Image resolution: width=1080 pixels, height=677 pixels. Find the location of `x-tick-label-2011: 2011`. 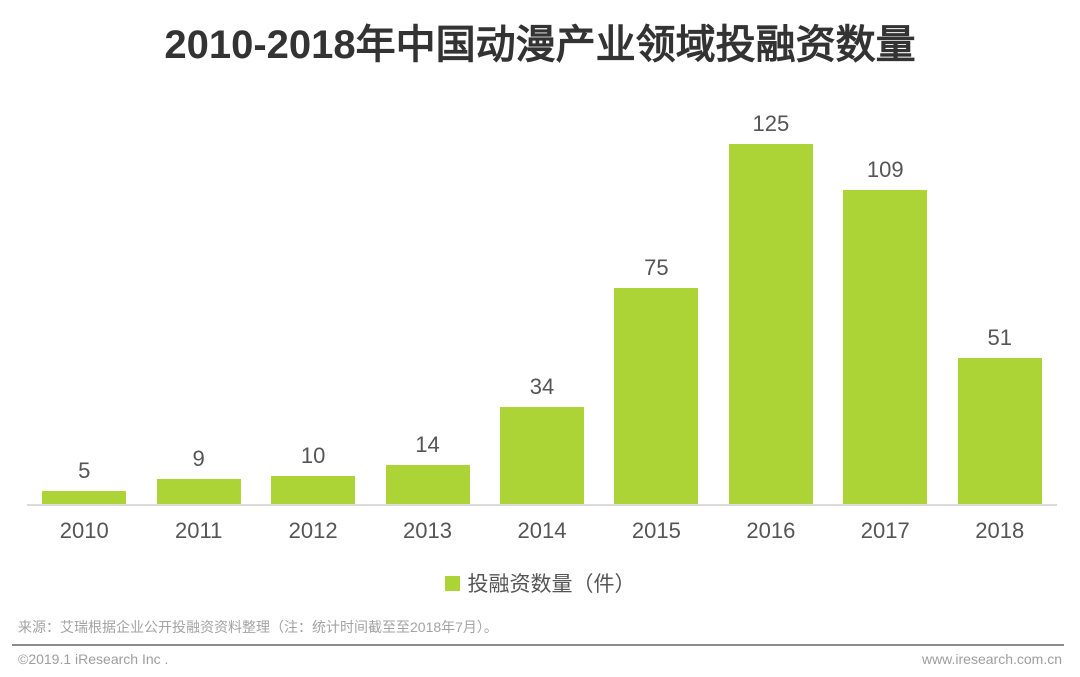

x-tick-label-2011: 2011 is located at coordinates (199, 530).